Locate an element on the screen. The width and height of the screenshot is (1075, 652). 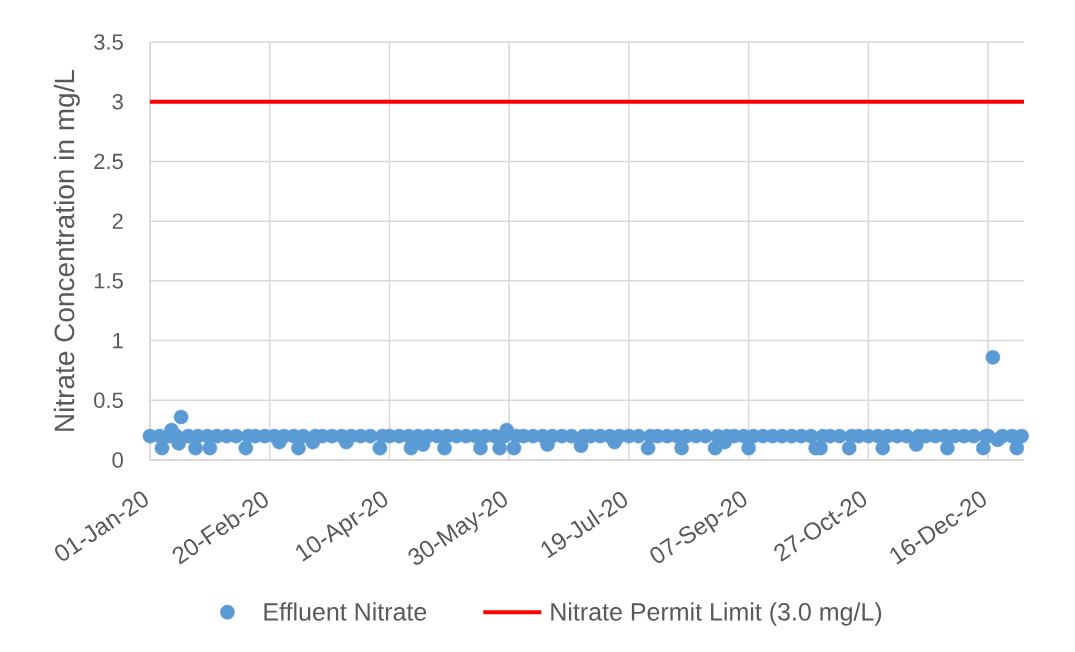
y-tick-label: 1 is located at coordinates (118, 341).